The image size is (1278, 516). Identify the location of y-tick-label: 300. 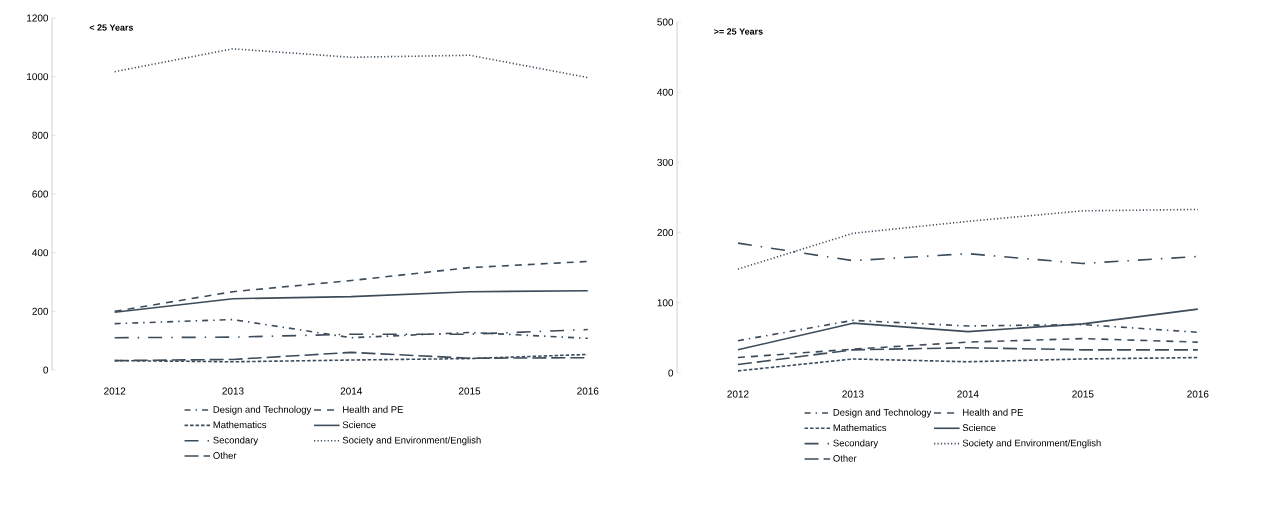
(665, 162).